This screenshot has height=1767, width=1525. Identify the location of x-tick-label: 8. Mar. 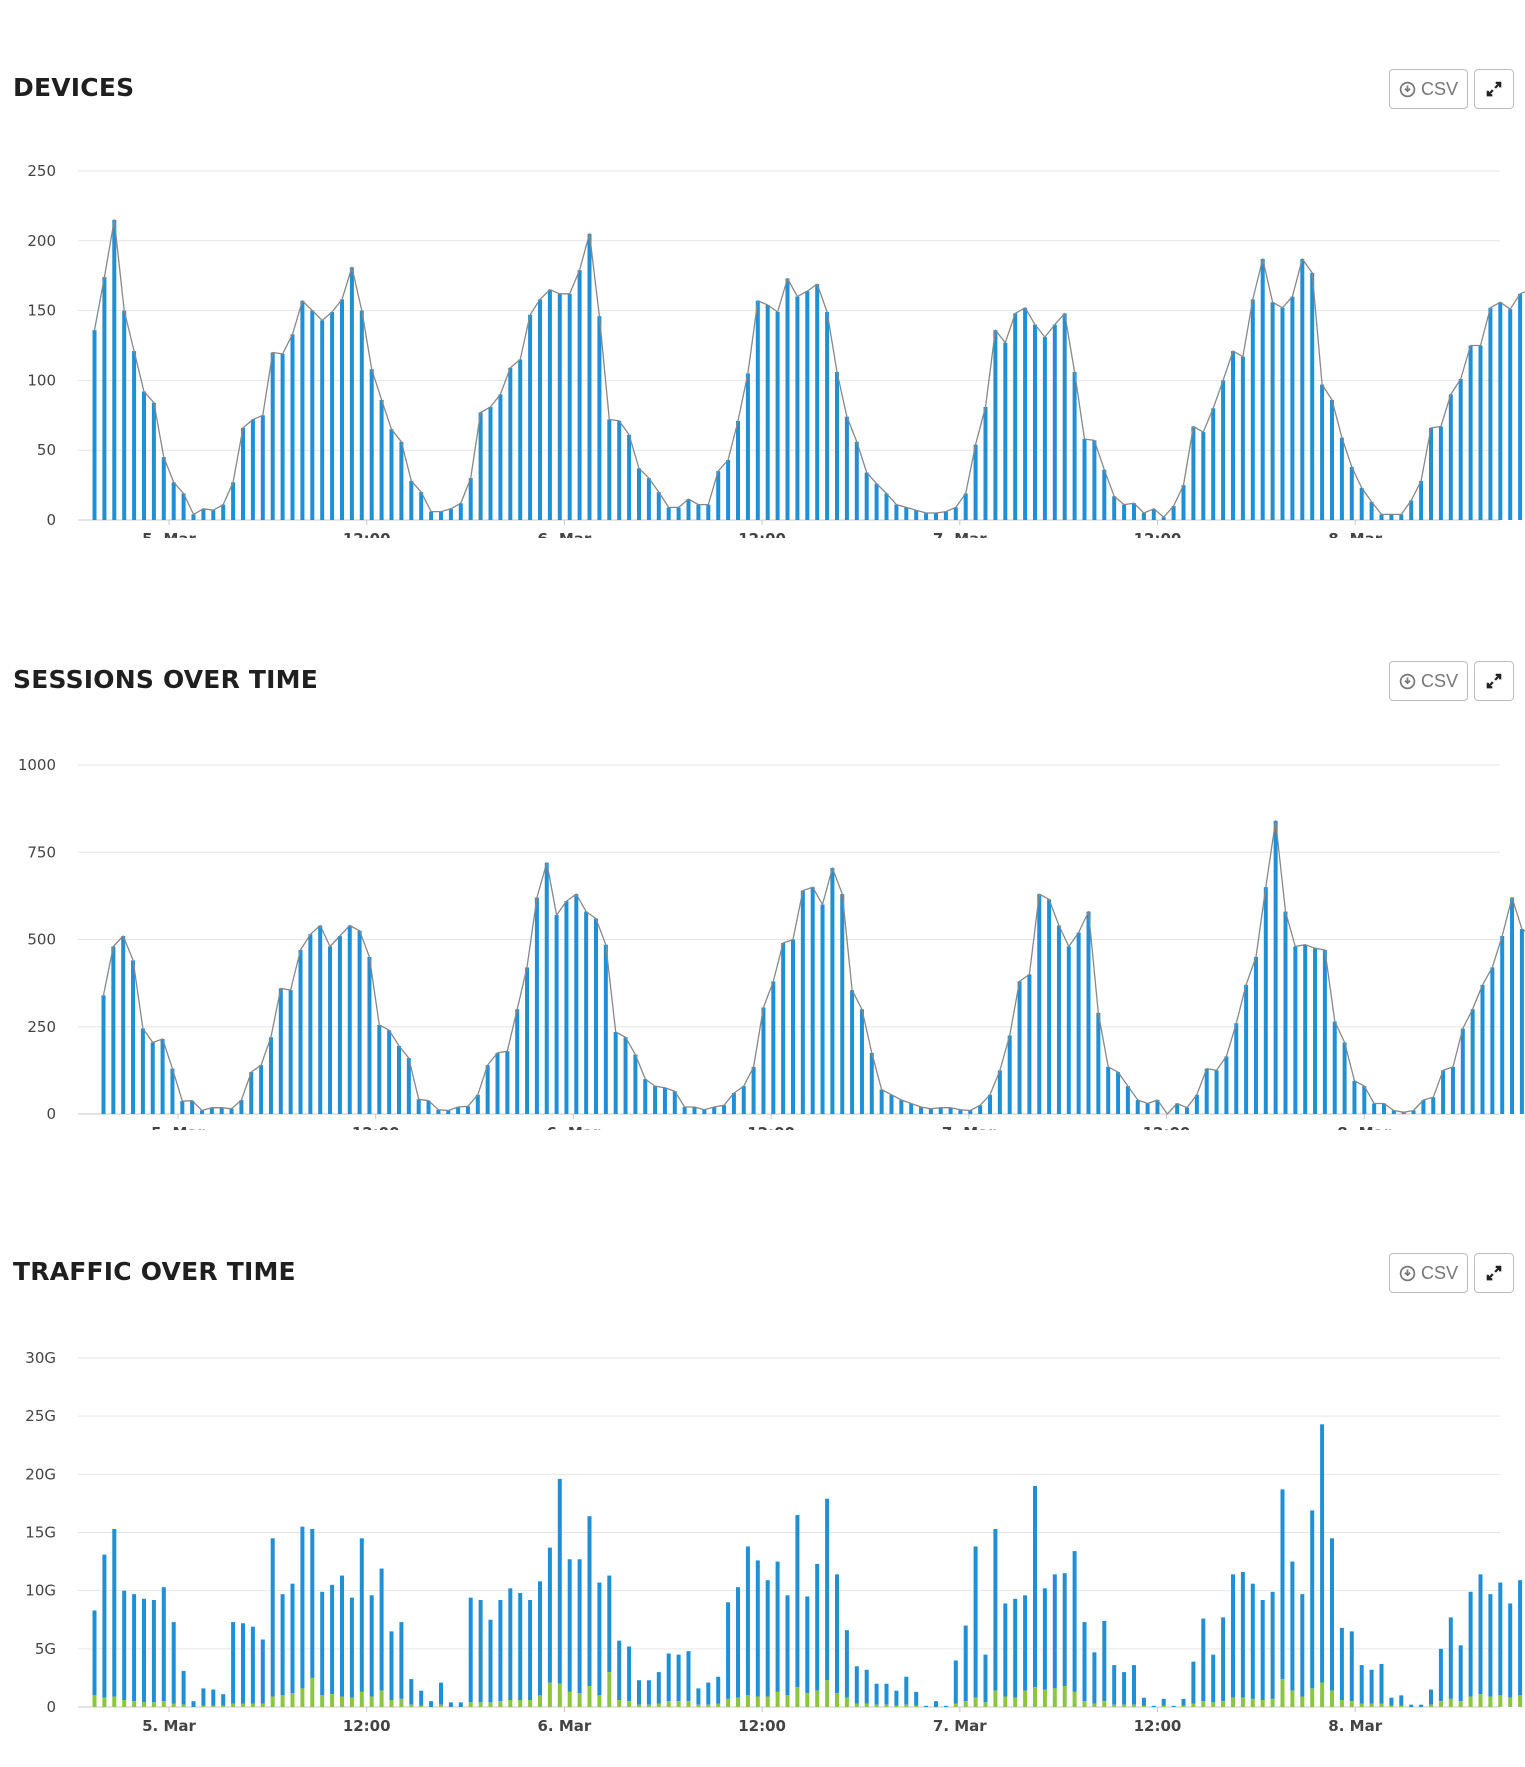
(1364, 1127).